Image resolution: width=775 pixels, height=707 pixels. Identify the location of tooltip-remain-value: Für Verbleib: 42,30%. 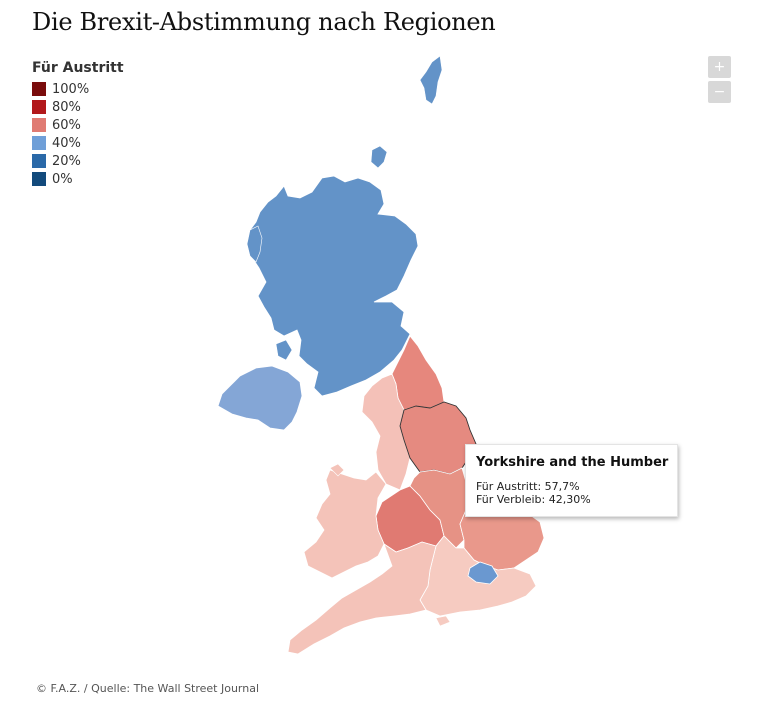
(533, 499).